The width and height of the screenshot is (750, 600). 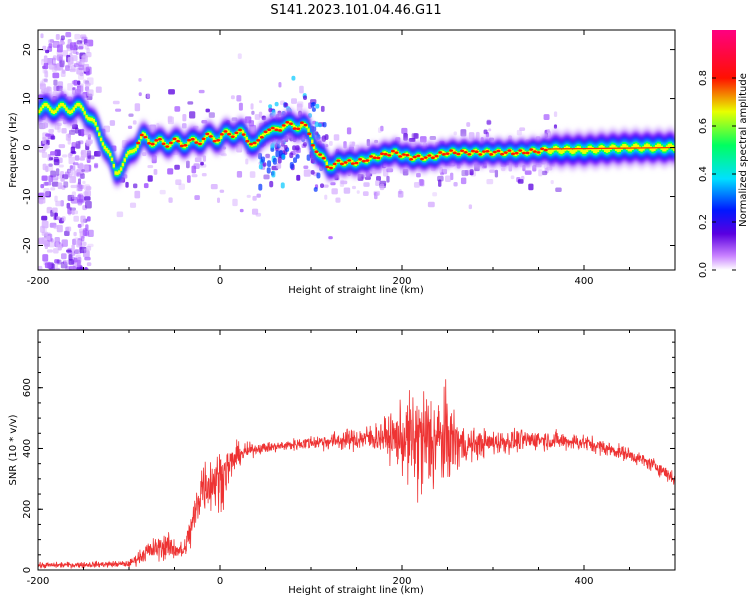 I want to click on x-tick-label: 400, so click(x=583, y=281).